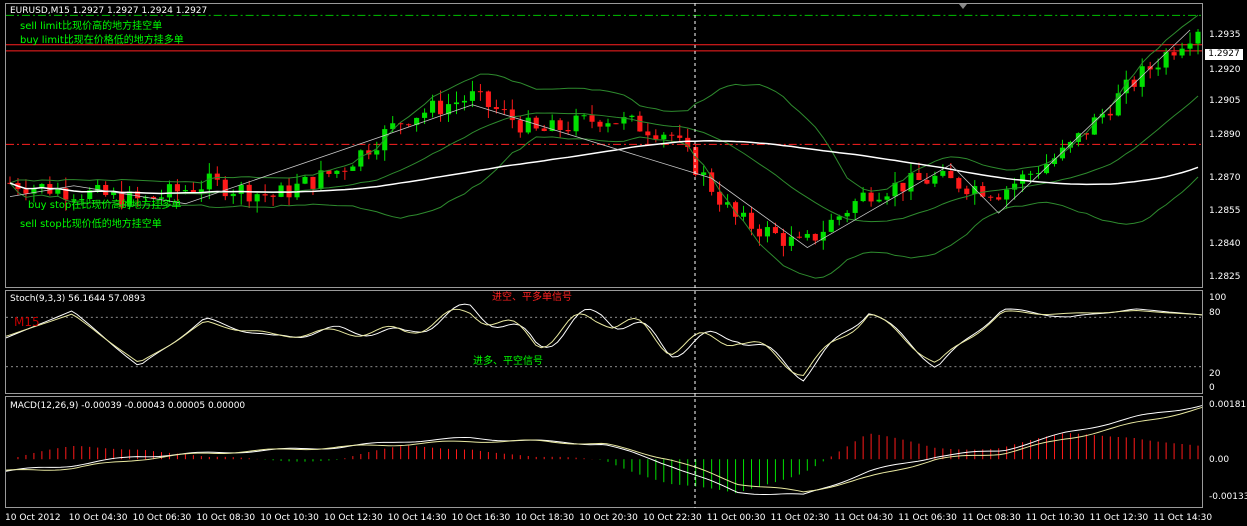 This screenshot has width=1247, height=526. Describe the element at coordinates (608, 518) in the screenshot. I see `time-tick: 10 Oct 20:30` at that location.